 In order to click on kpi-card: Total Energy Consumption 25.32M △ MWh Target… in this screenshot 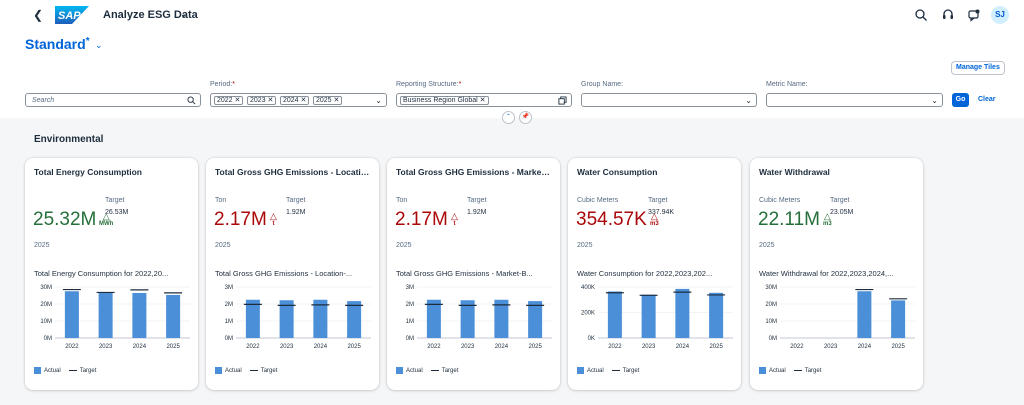, I will do `click(111, 274)`.